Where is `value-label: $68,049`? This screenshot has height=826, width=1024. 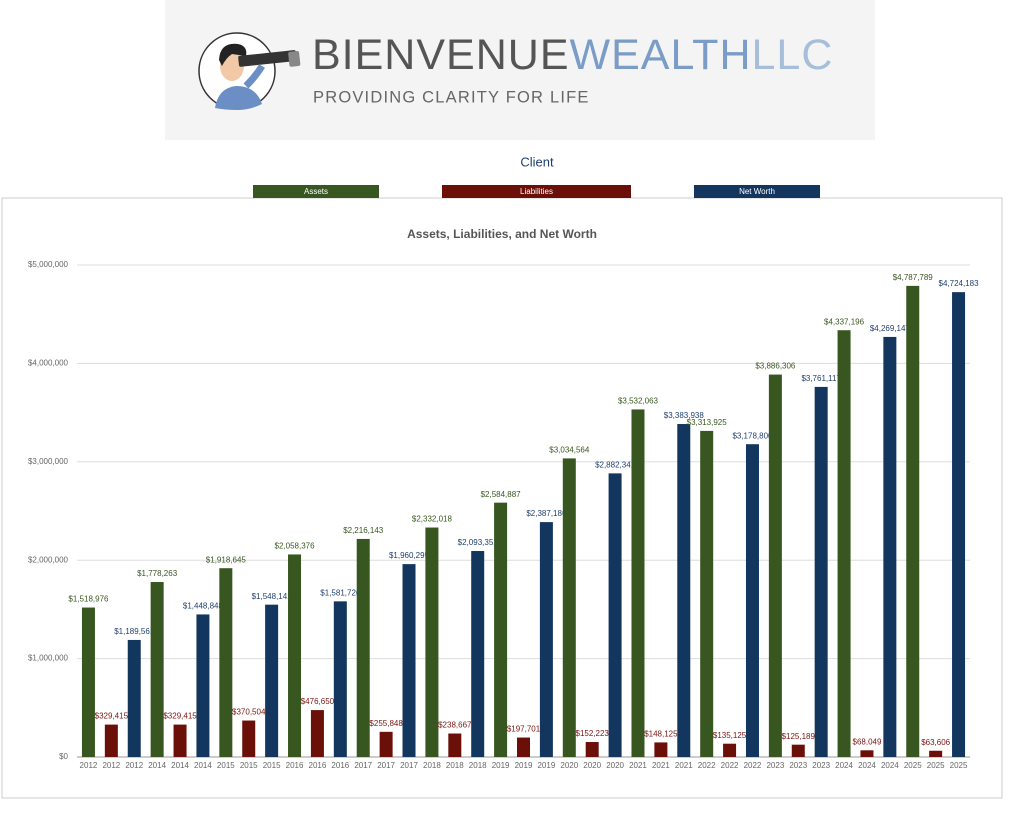 value-label: $68,049 is located at coordinates (867, 741).